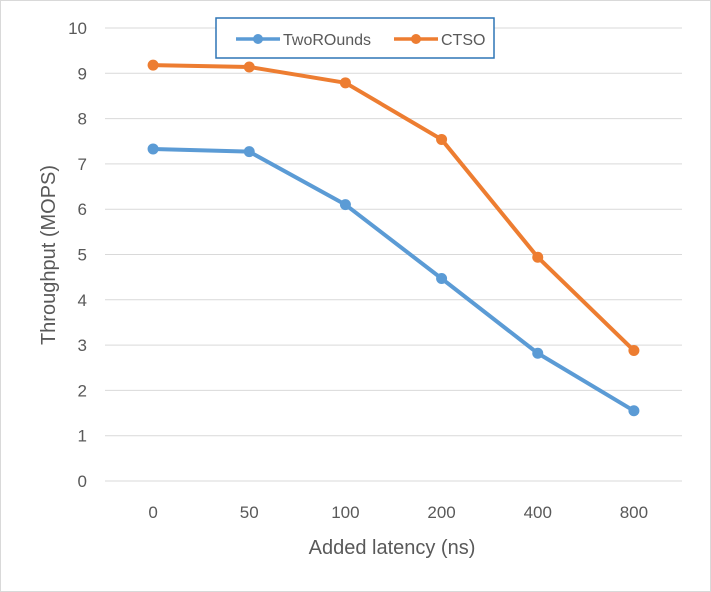  Describe the element at coordinates (82, 73) in the screenshot. I see `y-tick-label-9: 9` at that location.